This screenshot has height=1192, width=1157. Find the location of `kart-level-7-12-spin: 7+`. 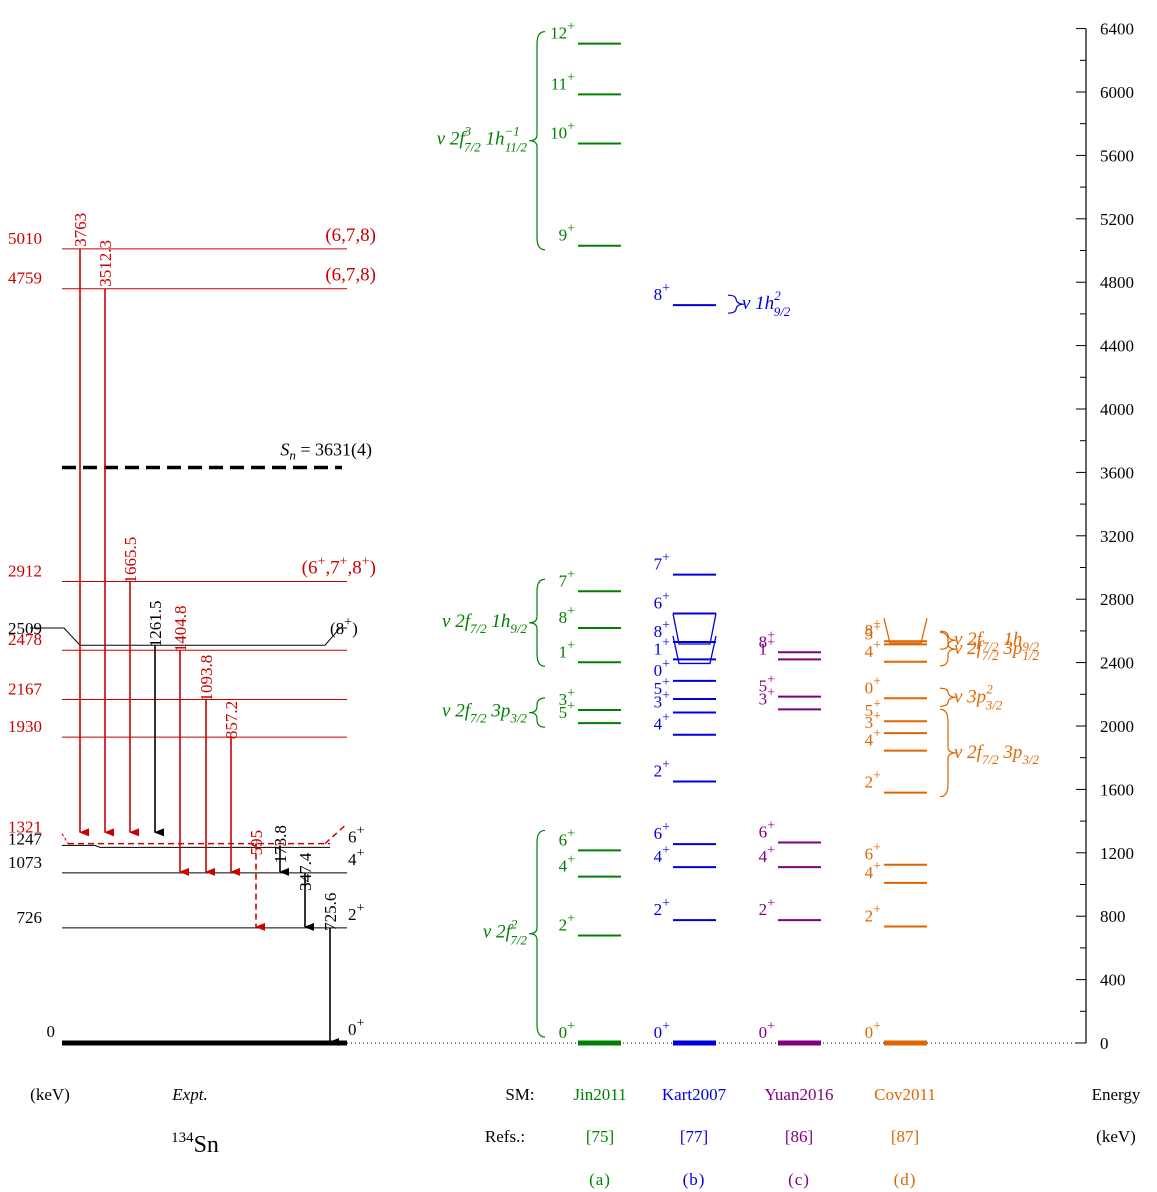

kart-level-7-12-spin: 7+ is located at coordinates (662, 562).